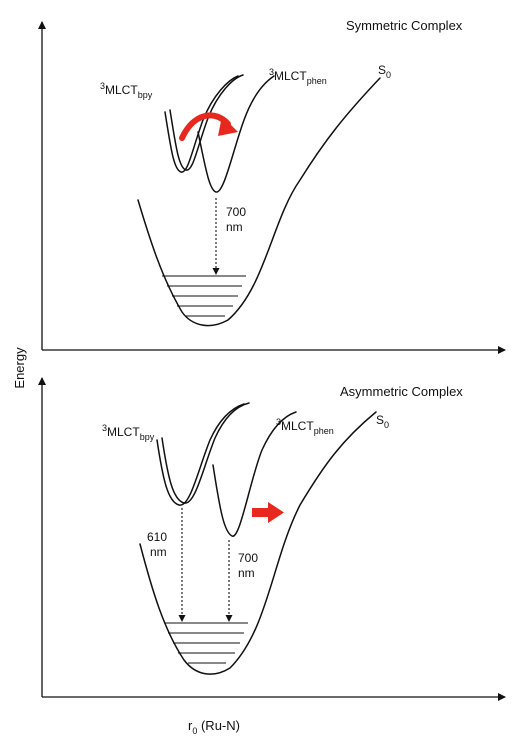 This screenshot has height=738, width=514. I want to click on bottom-label-s0: S0, so click(382, 421).